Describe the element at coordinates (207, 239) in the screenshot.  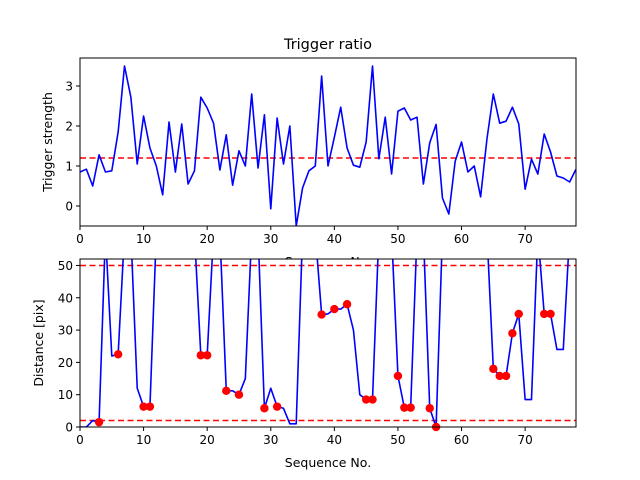
I see `top-x-tick-label: 20` at that location.